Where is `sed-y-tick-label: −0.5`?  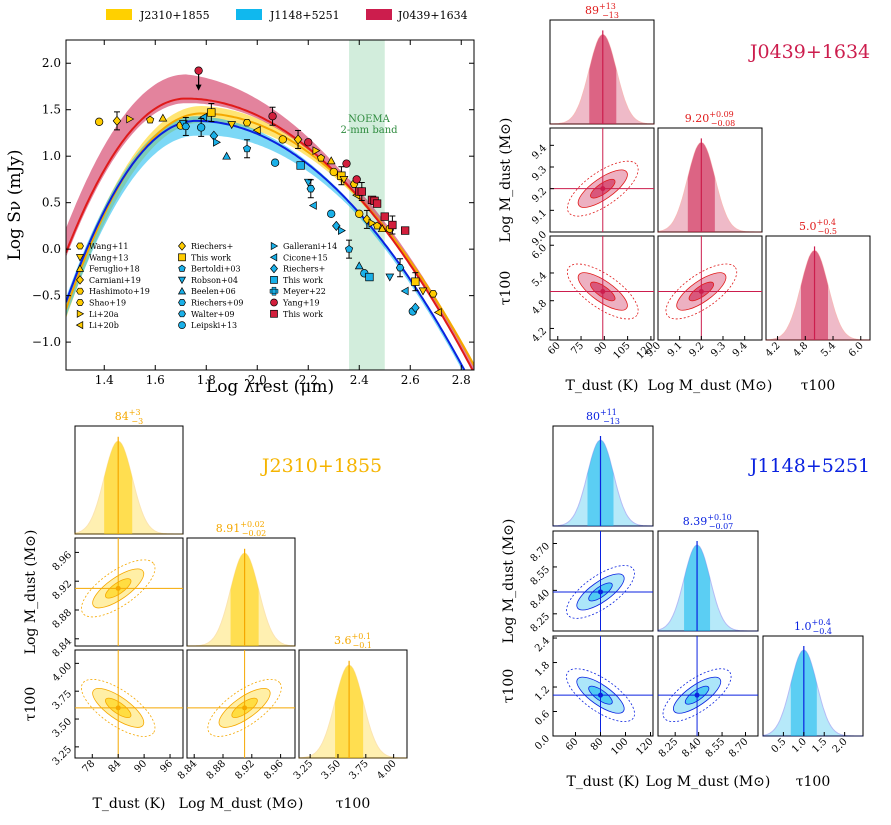
sed-y-tick-label: −0.5 is located at coordinates (46, 296).